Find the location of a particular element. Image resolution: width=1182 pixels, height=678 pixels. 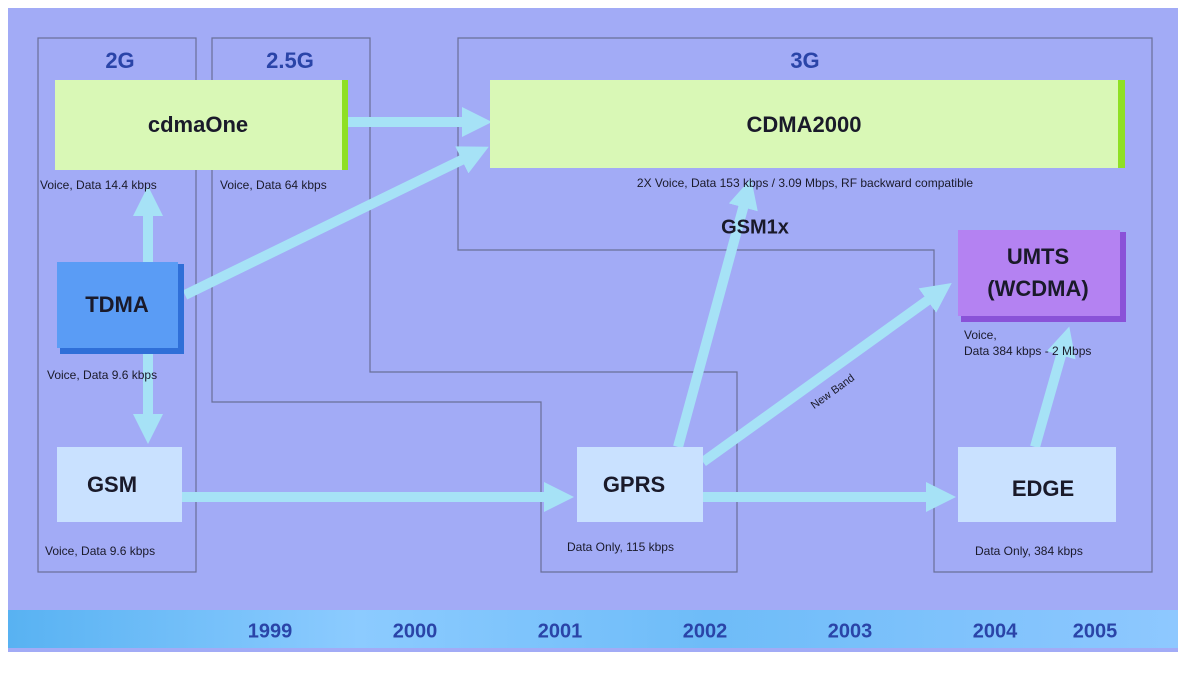

caption: Data 384 kbps - 2 Mbps is located at coordinates (1027, 351).